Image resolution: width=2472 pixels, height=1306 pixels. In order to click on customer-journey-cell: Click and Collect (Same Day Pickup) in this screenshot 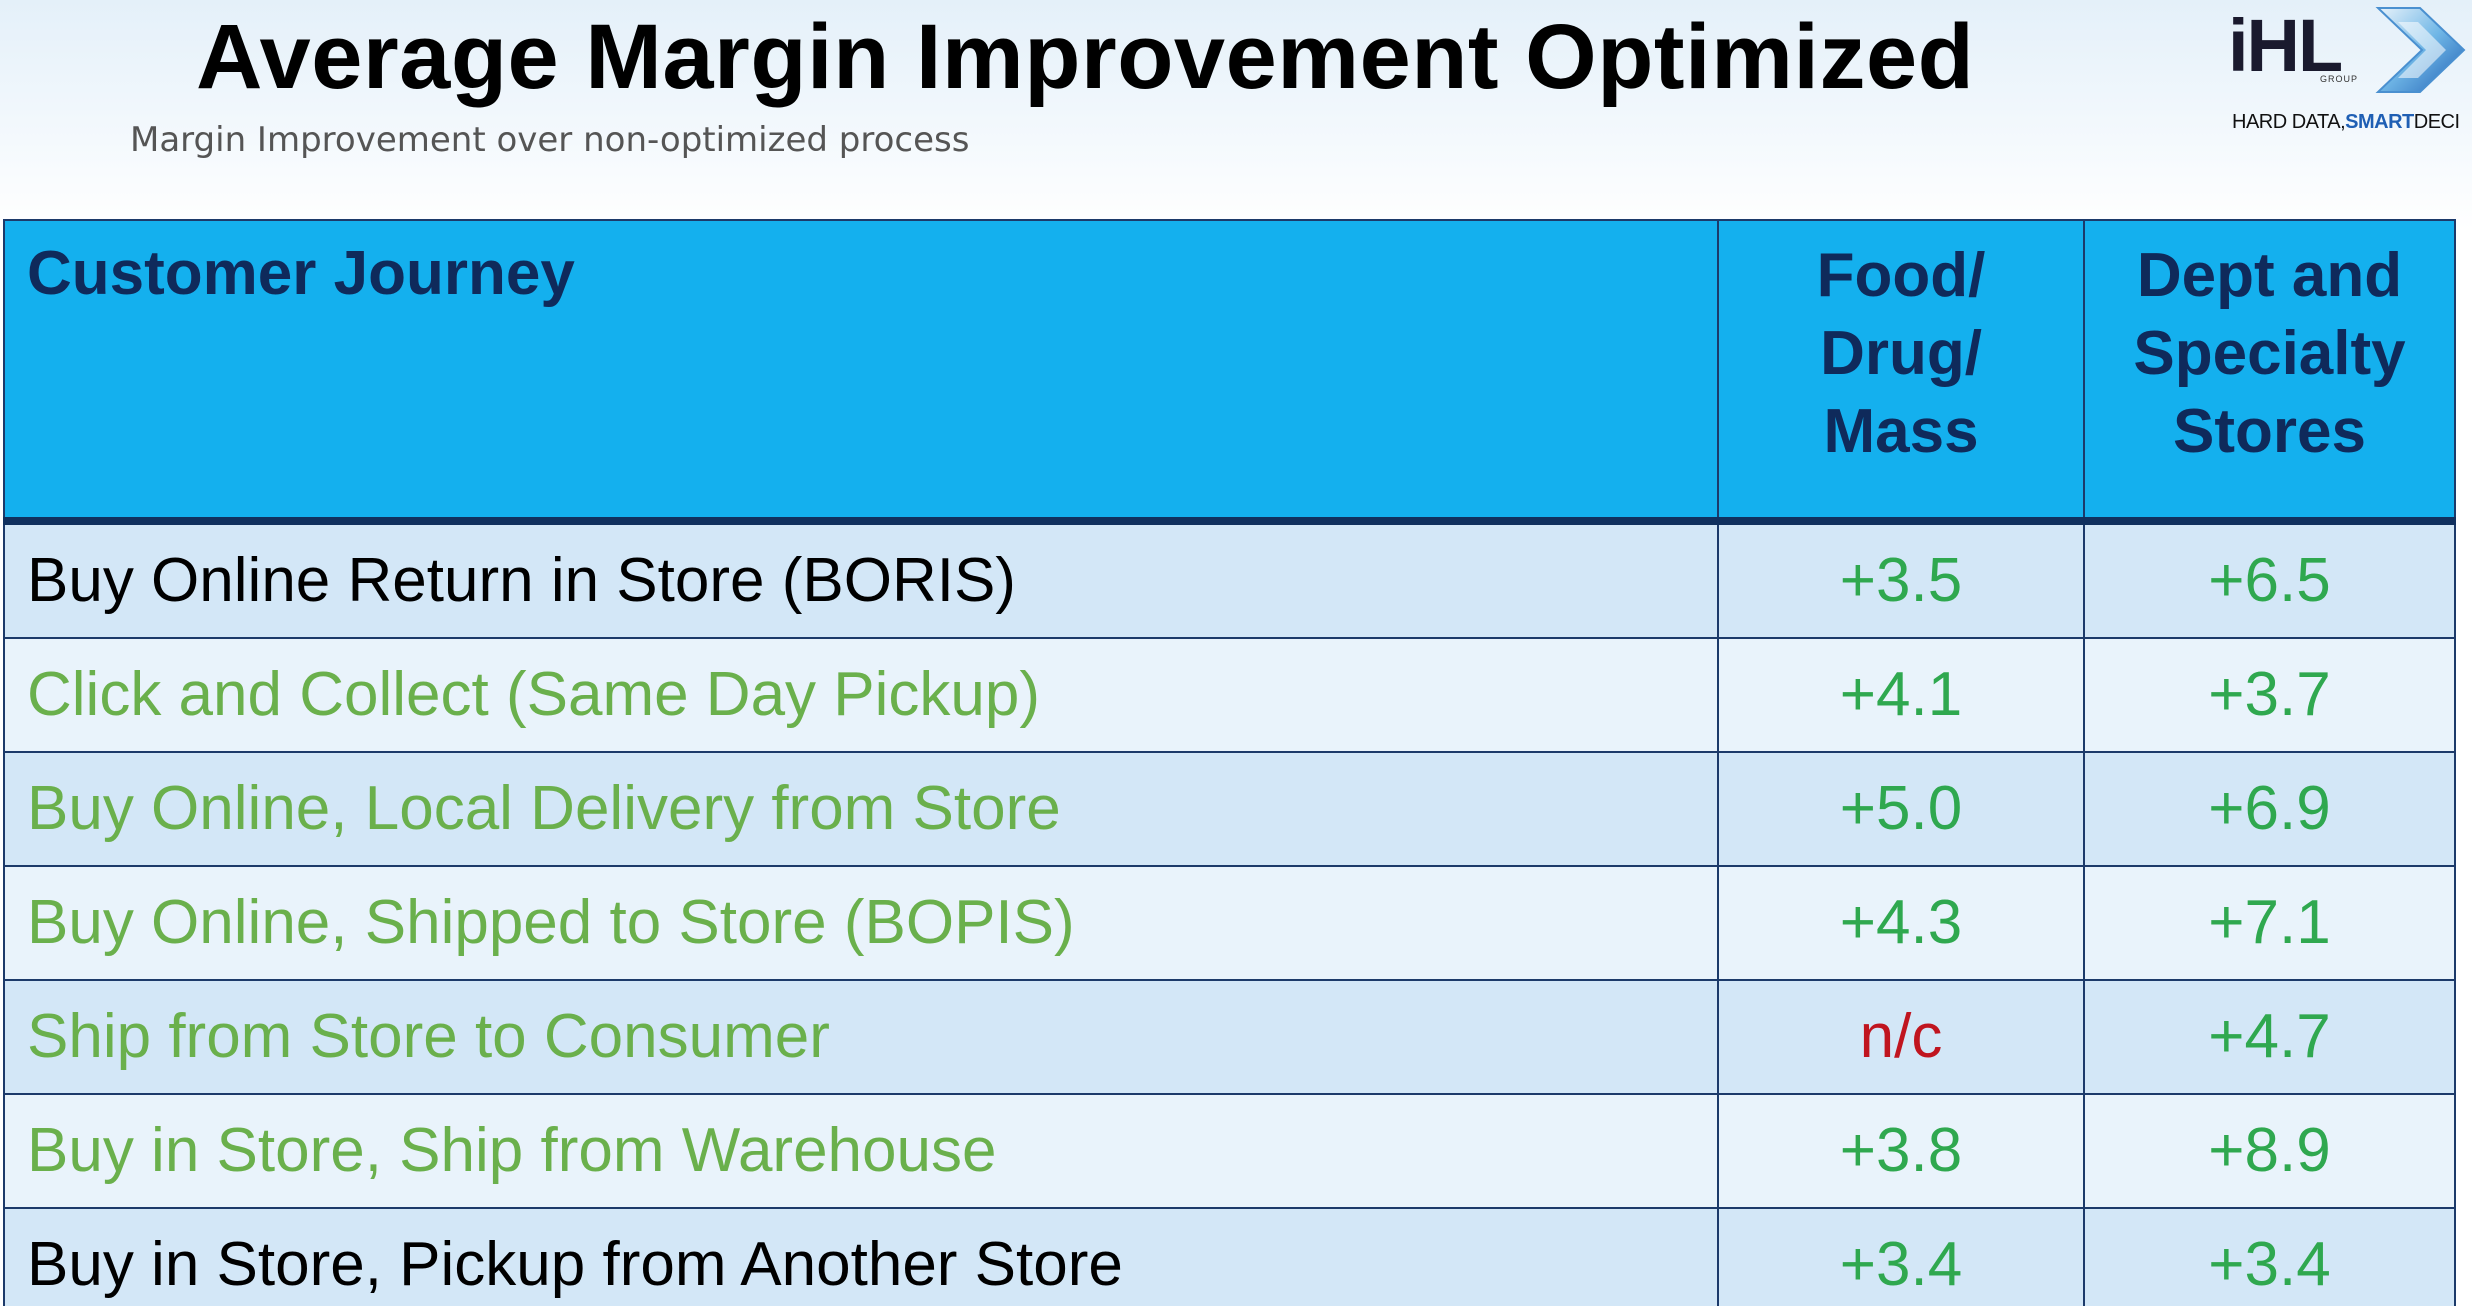, I will do `click(861, 695)`.